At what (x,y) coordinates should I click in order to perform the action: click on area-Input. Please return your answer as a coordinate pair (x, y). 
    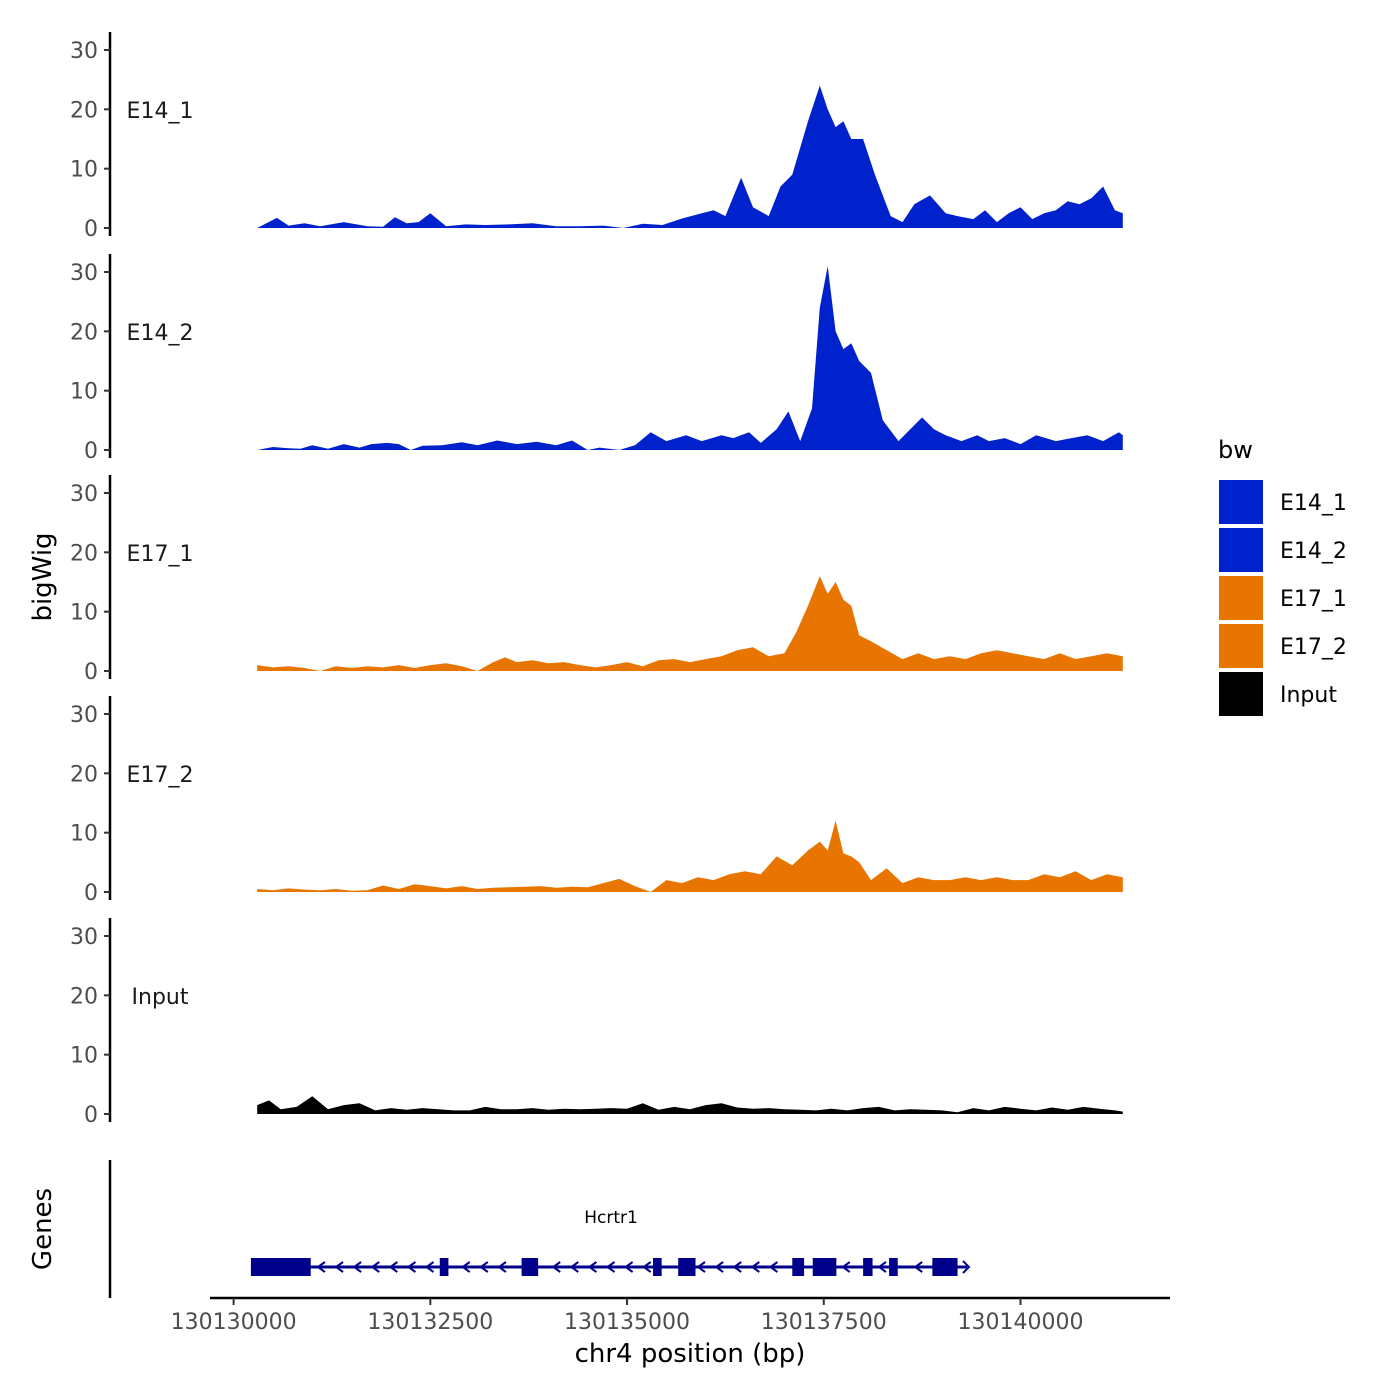
    Looking at the image, I should click on (690, 1105).